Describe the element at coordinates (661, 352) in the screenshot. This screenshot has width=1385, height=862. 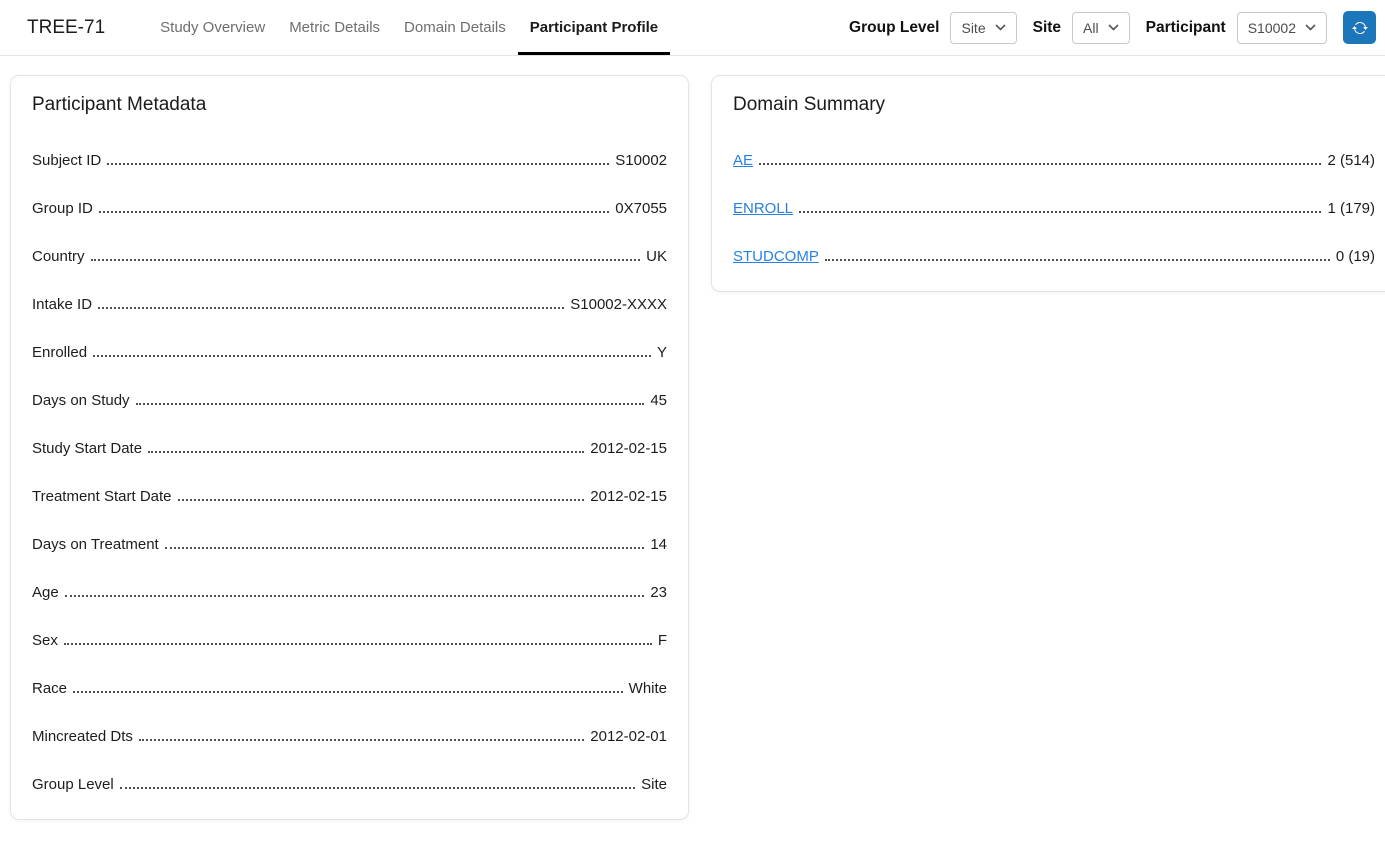
I see `metadata-value: Y` at that location.